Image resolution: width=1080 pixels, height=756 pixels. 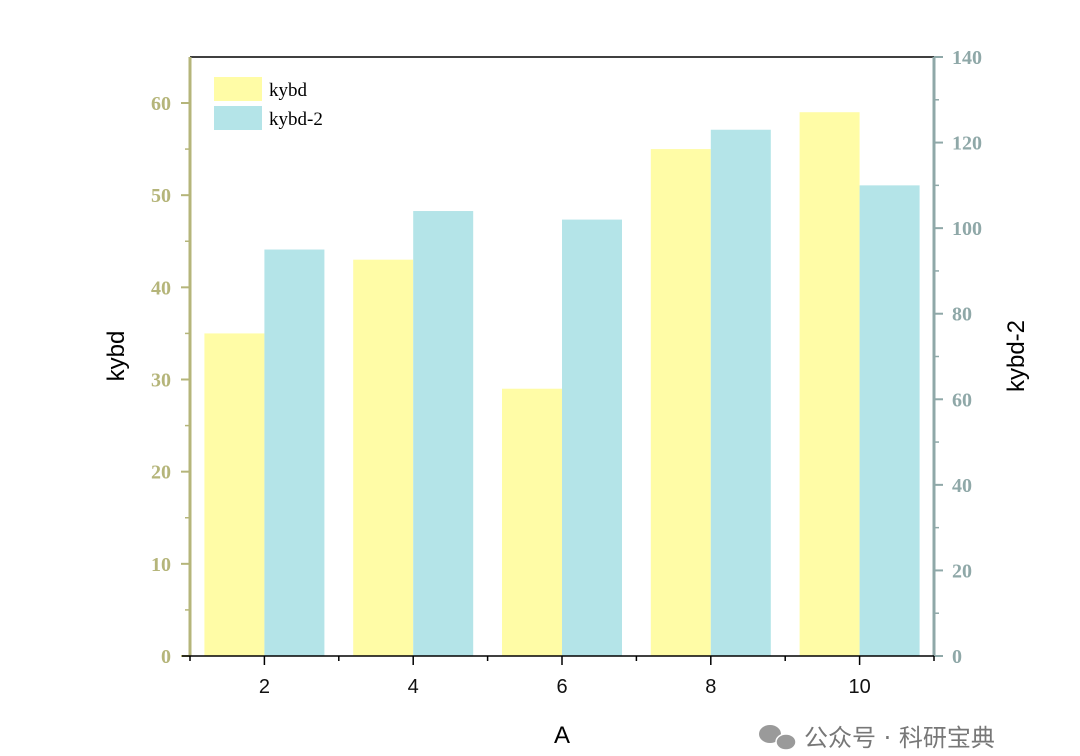 I want to click on right-tick-label: 0, so click(x=957, y=657).